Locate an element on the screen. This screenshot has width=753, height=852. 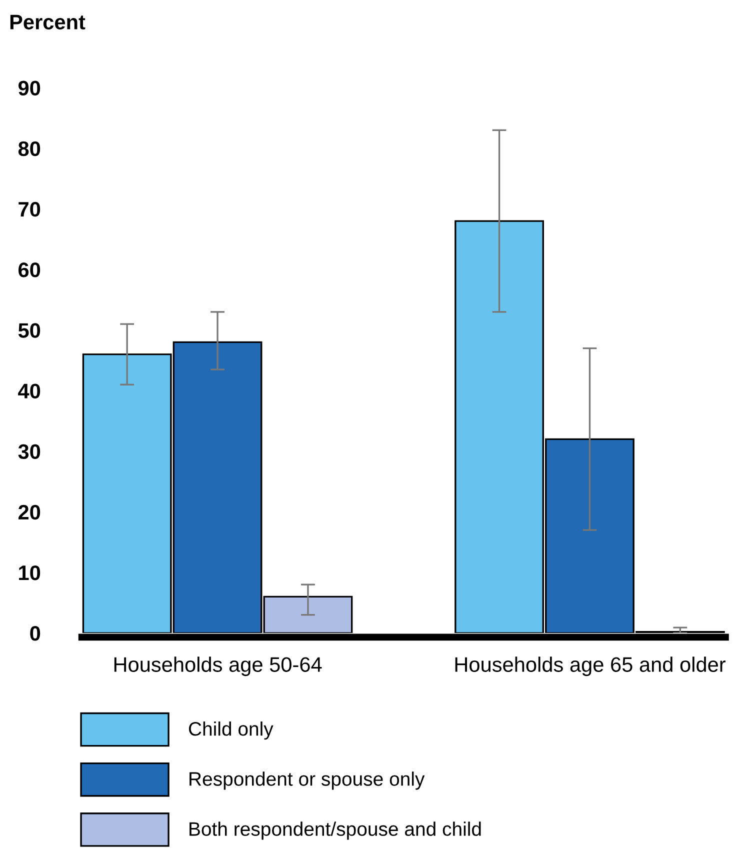
y-tick-label: 50 is located at coordinates (29, 330).